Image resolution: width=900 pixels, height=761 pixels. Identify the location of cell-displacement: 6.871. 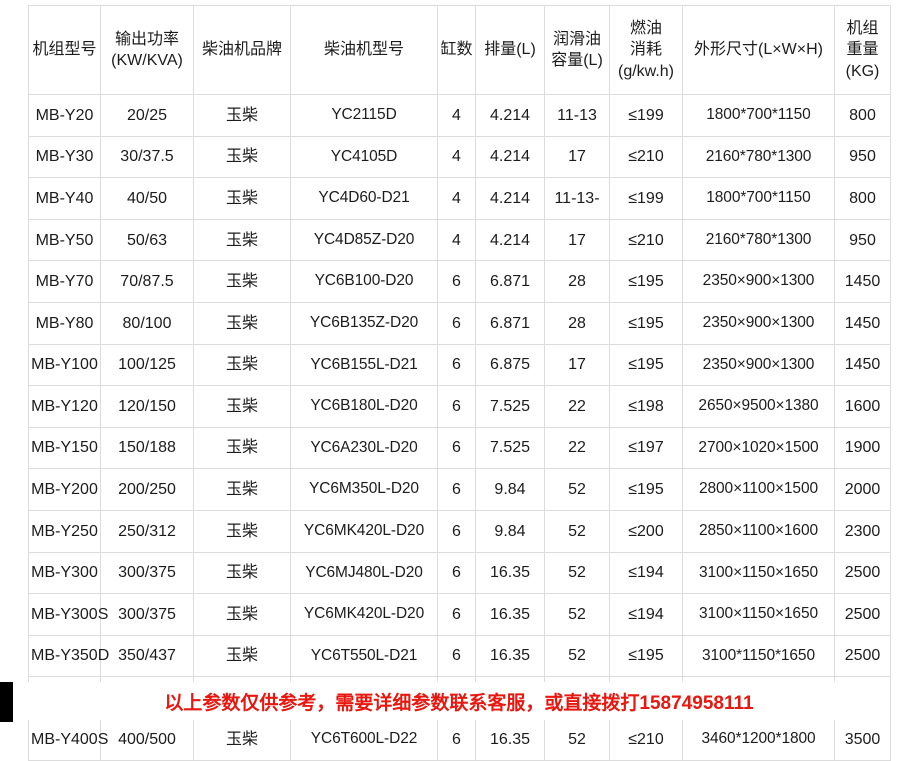
(510, 281).